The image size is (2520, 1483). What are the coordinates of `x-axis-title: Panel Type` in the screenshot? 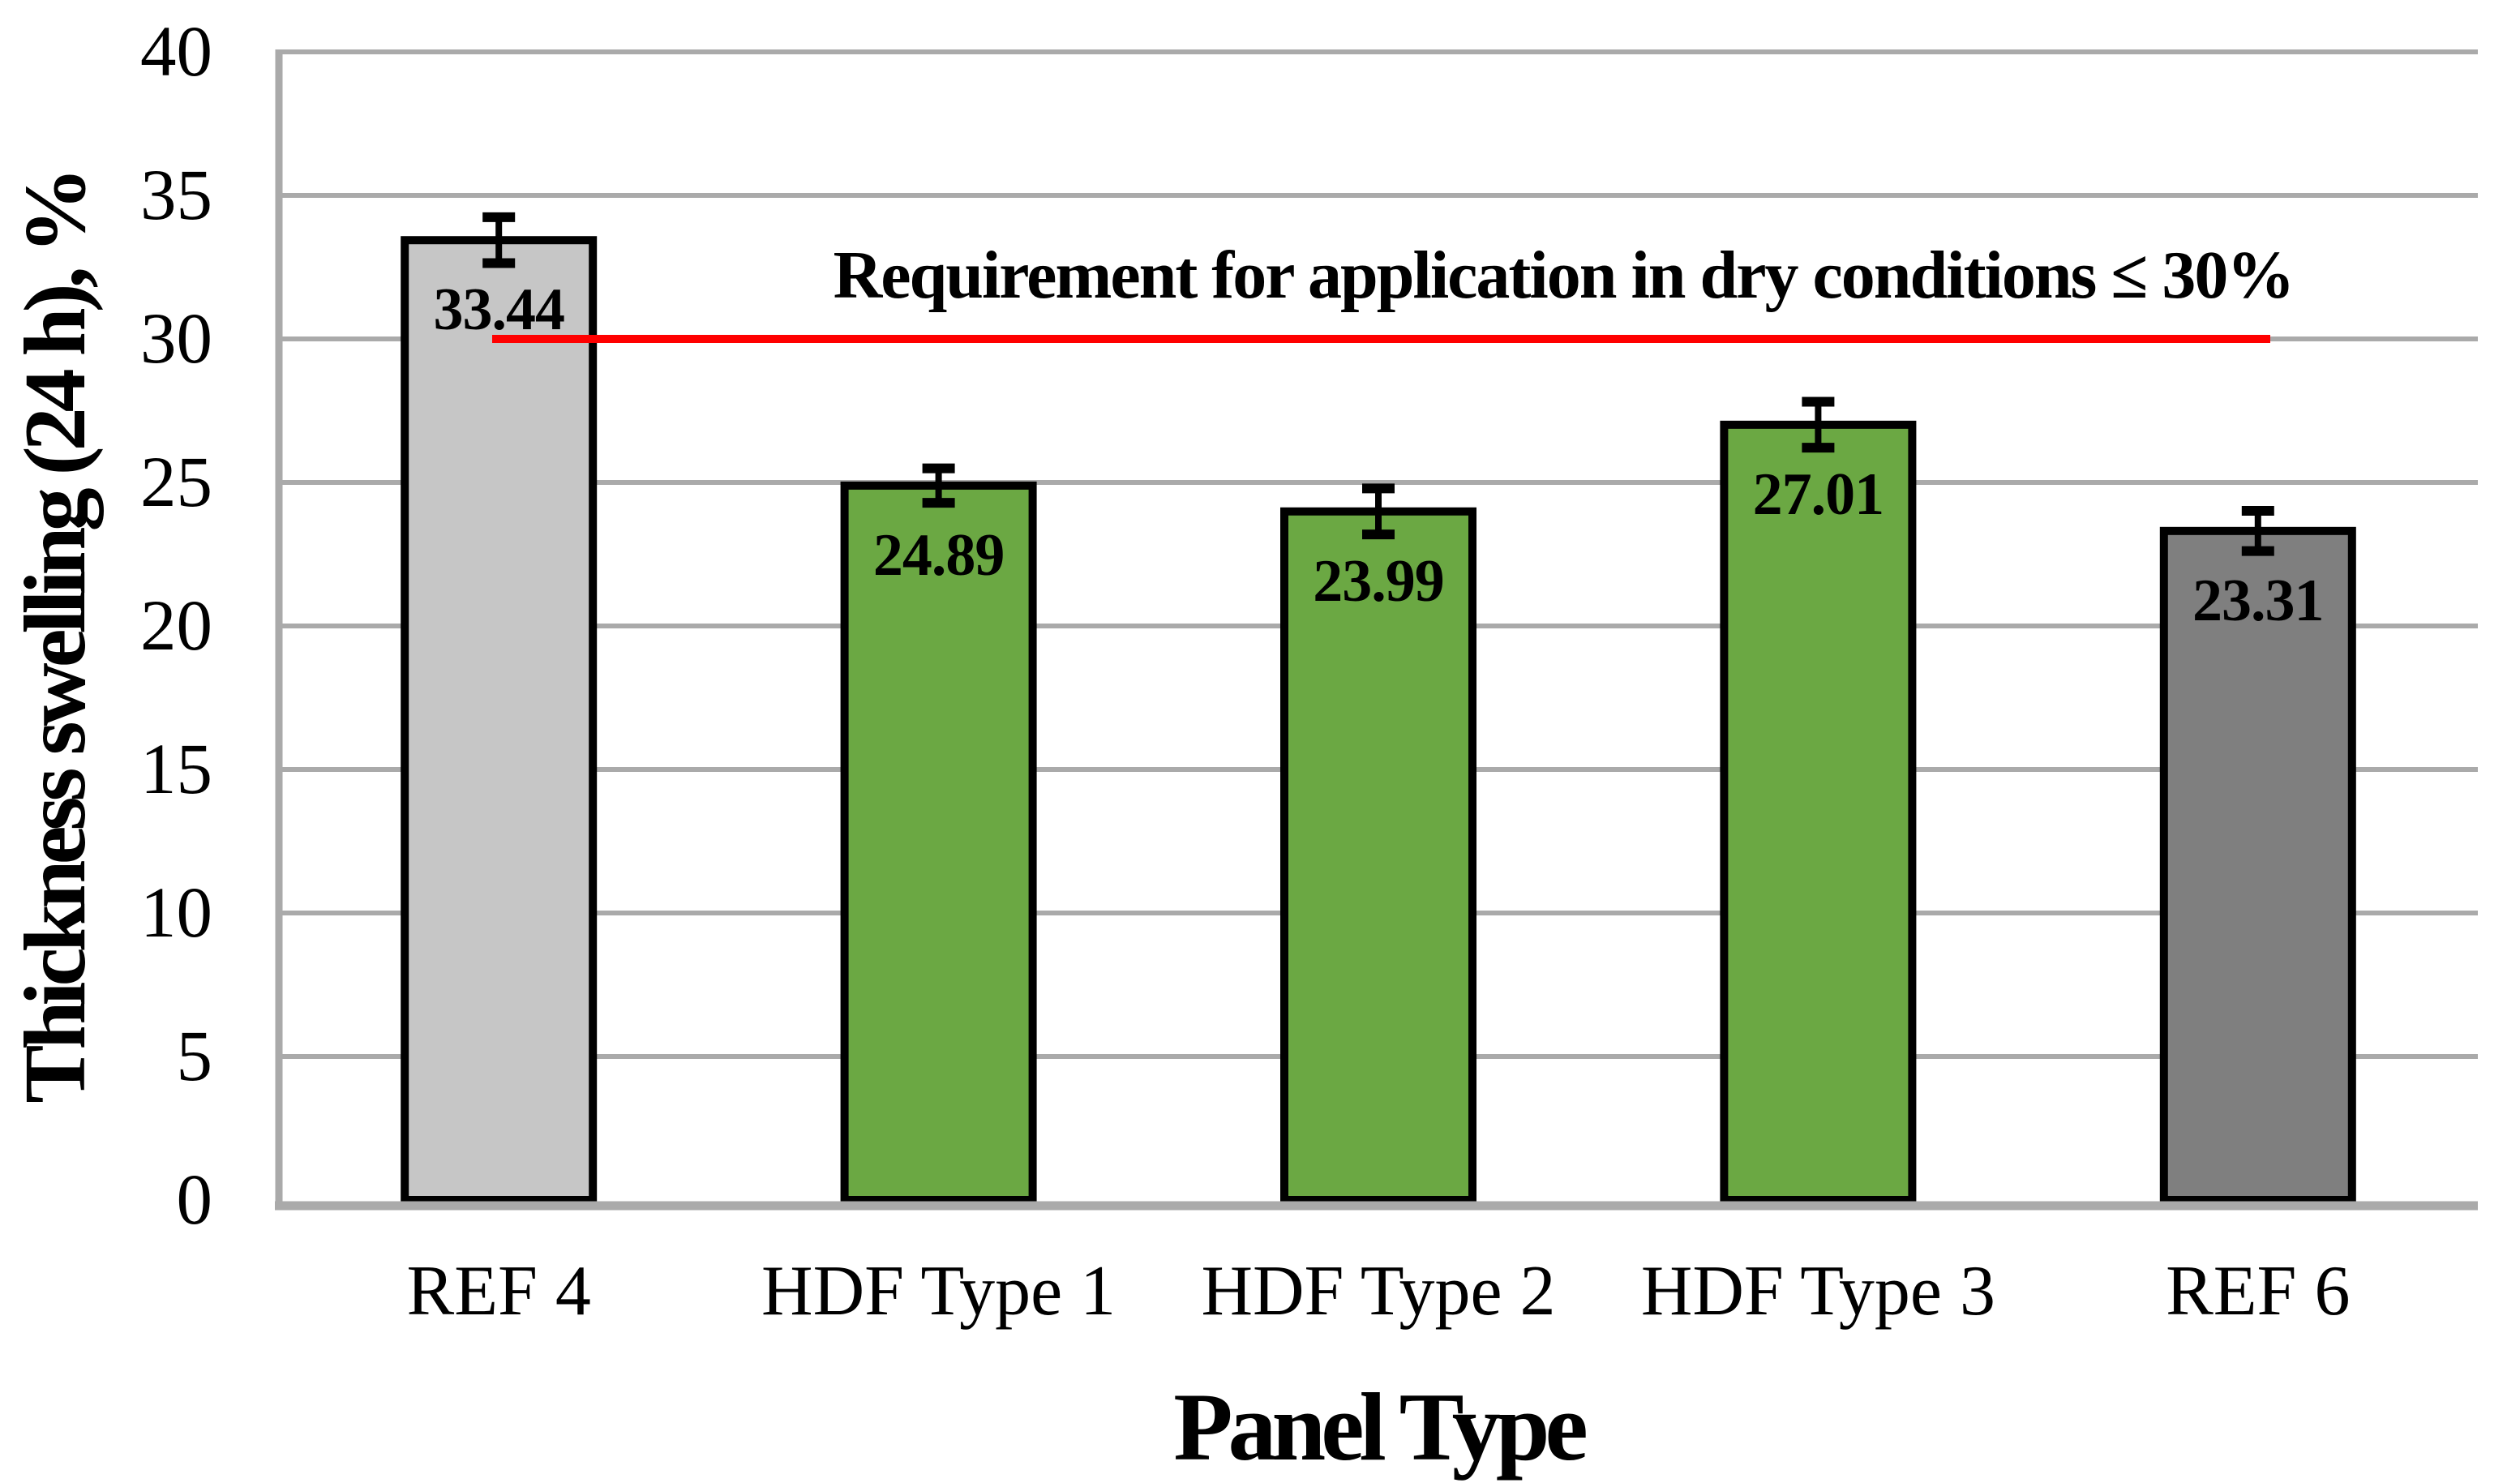 It's located at (1380, 1427).